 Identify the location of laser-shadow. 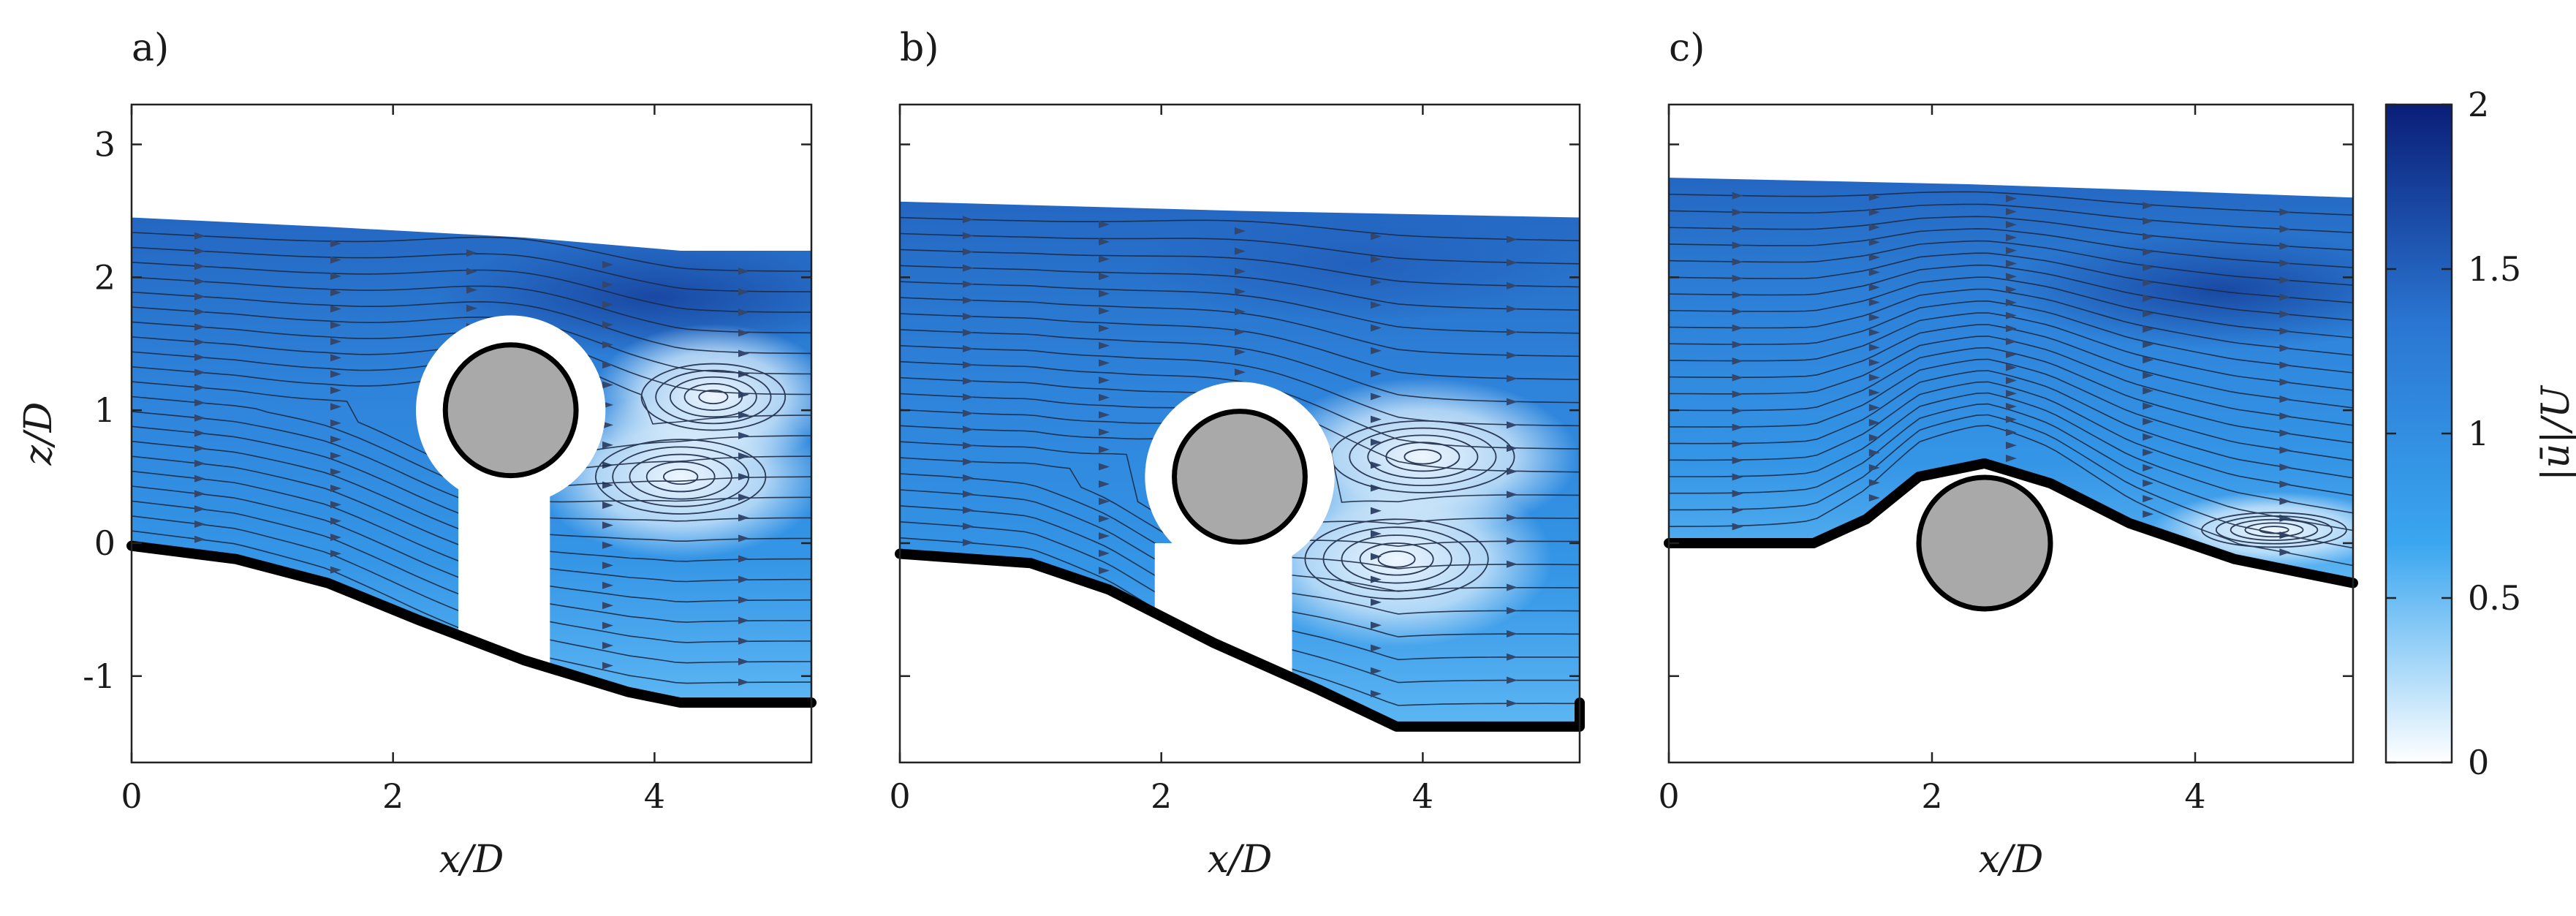
(504, 612).